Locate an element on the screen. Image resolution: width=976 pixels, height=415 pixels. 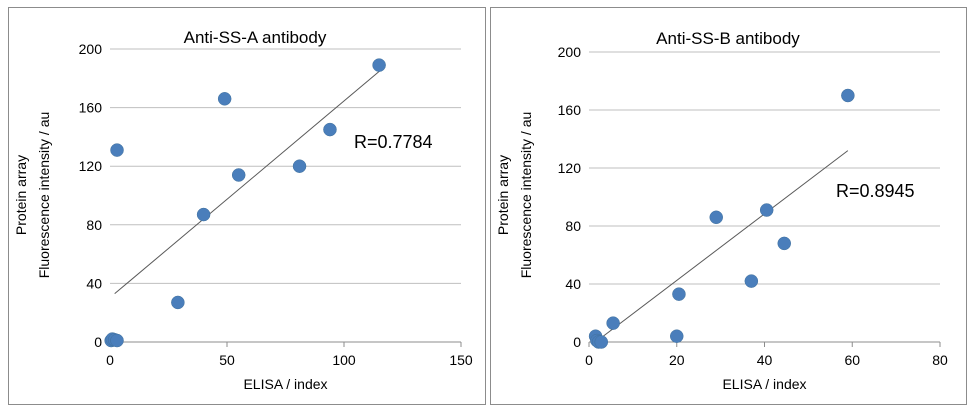
x-tick-label: 100 is located at coordinates (344, 360).